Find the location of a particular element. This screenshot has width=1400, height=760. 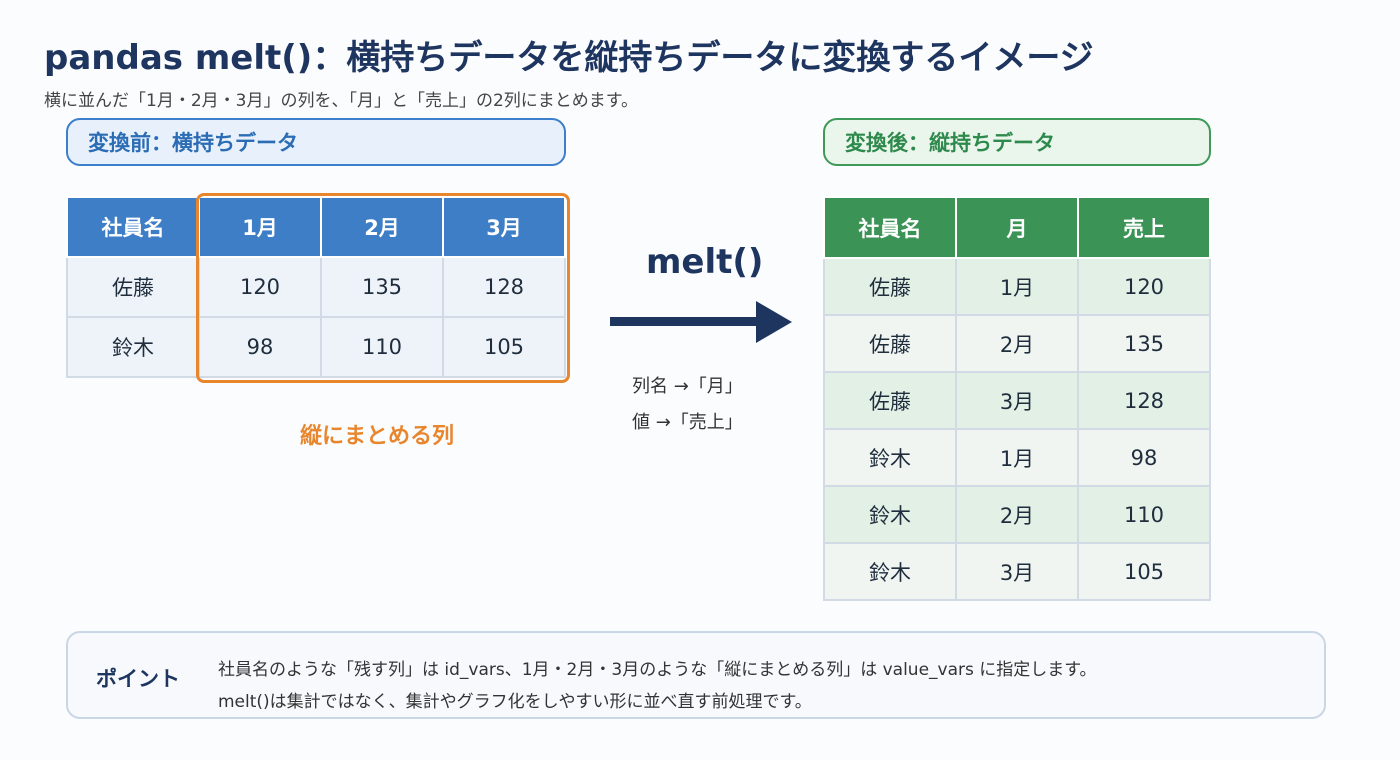

point-title: ポイント is located at coordinates (138, 679).